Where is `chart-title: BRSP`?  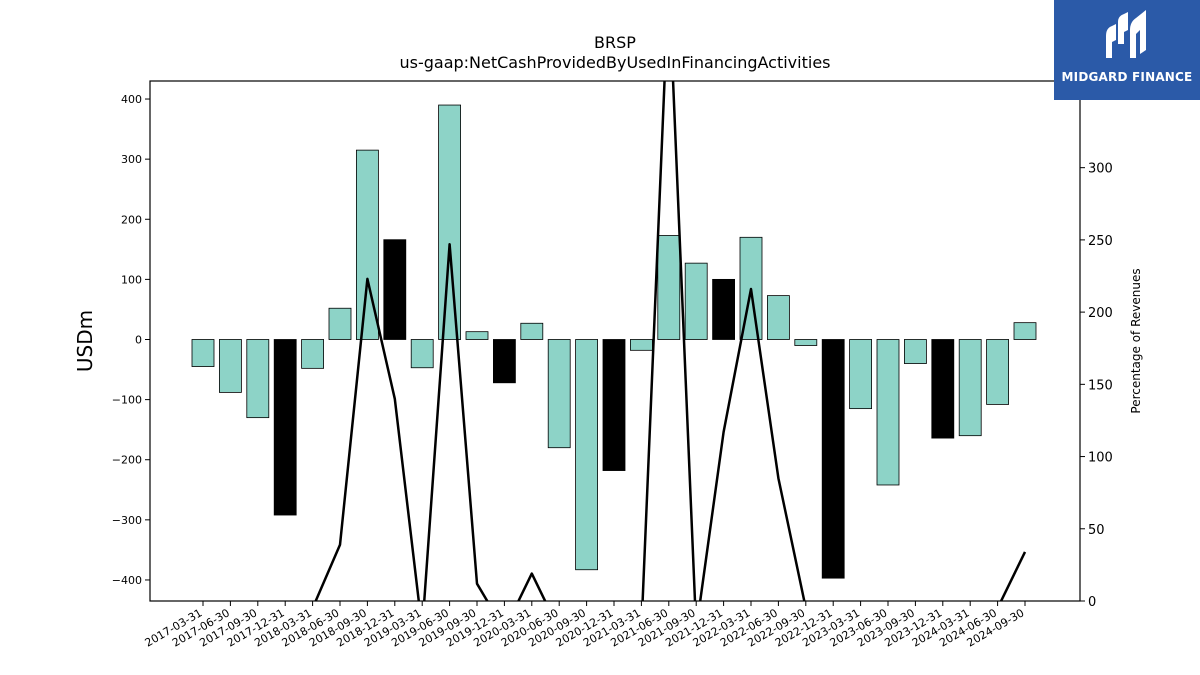 chart-title: BRSP is located at coordinates (615, 42).